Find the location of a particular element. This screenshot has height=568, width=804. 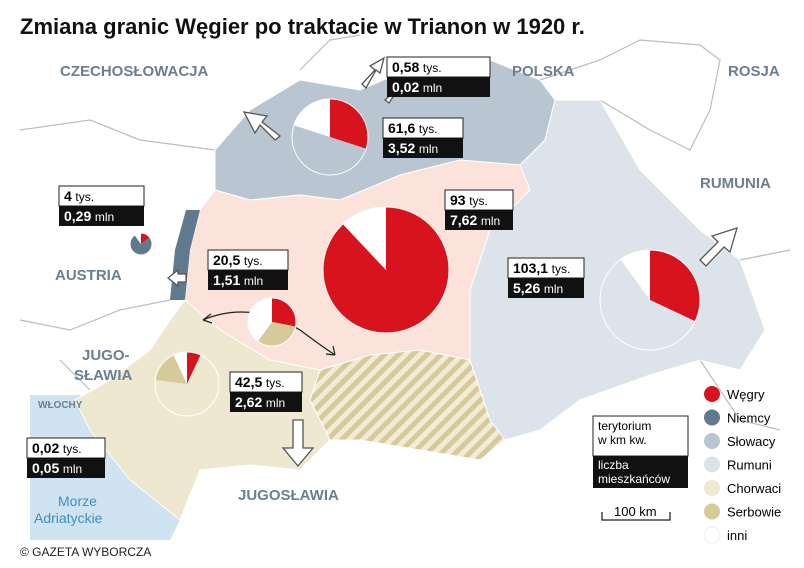

area-text: 0,02 tys. is located at coordinates (57, 448).